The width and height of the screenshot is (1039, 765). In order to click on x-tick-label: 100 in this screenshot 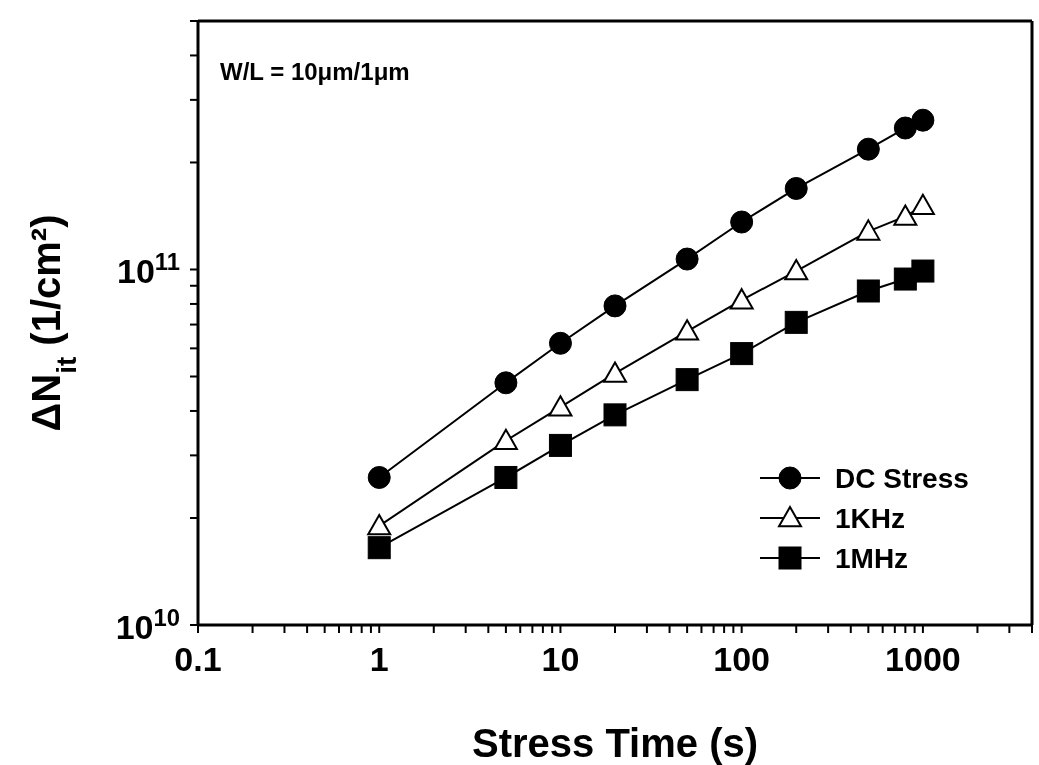, I will do `click(742, 659)`.